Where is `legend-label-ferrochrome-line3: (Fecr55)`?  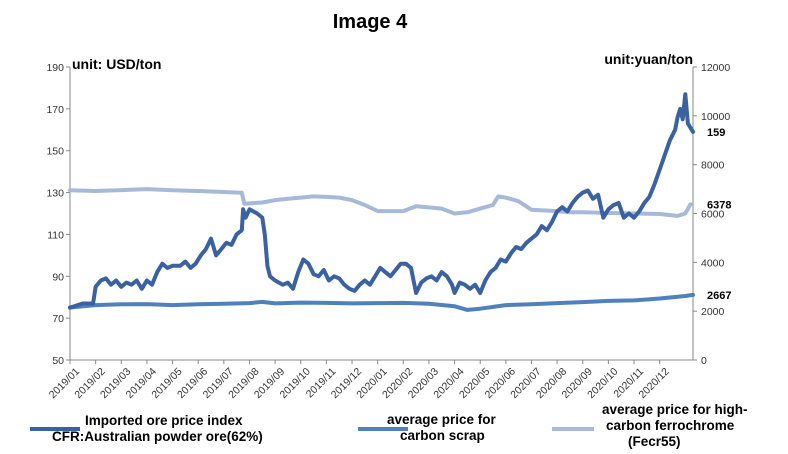
legend-label-ferrochrome-line3: (Fecr55) is located at coordinates (654, 441).